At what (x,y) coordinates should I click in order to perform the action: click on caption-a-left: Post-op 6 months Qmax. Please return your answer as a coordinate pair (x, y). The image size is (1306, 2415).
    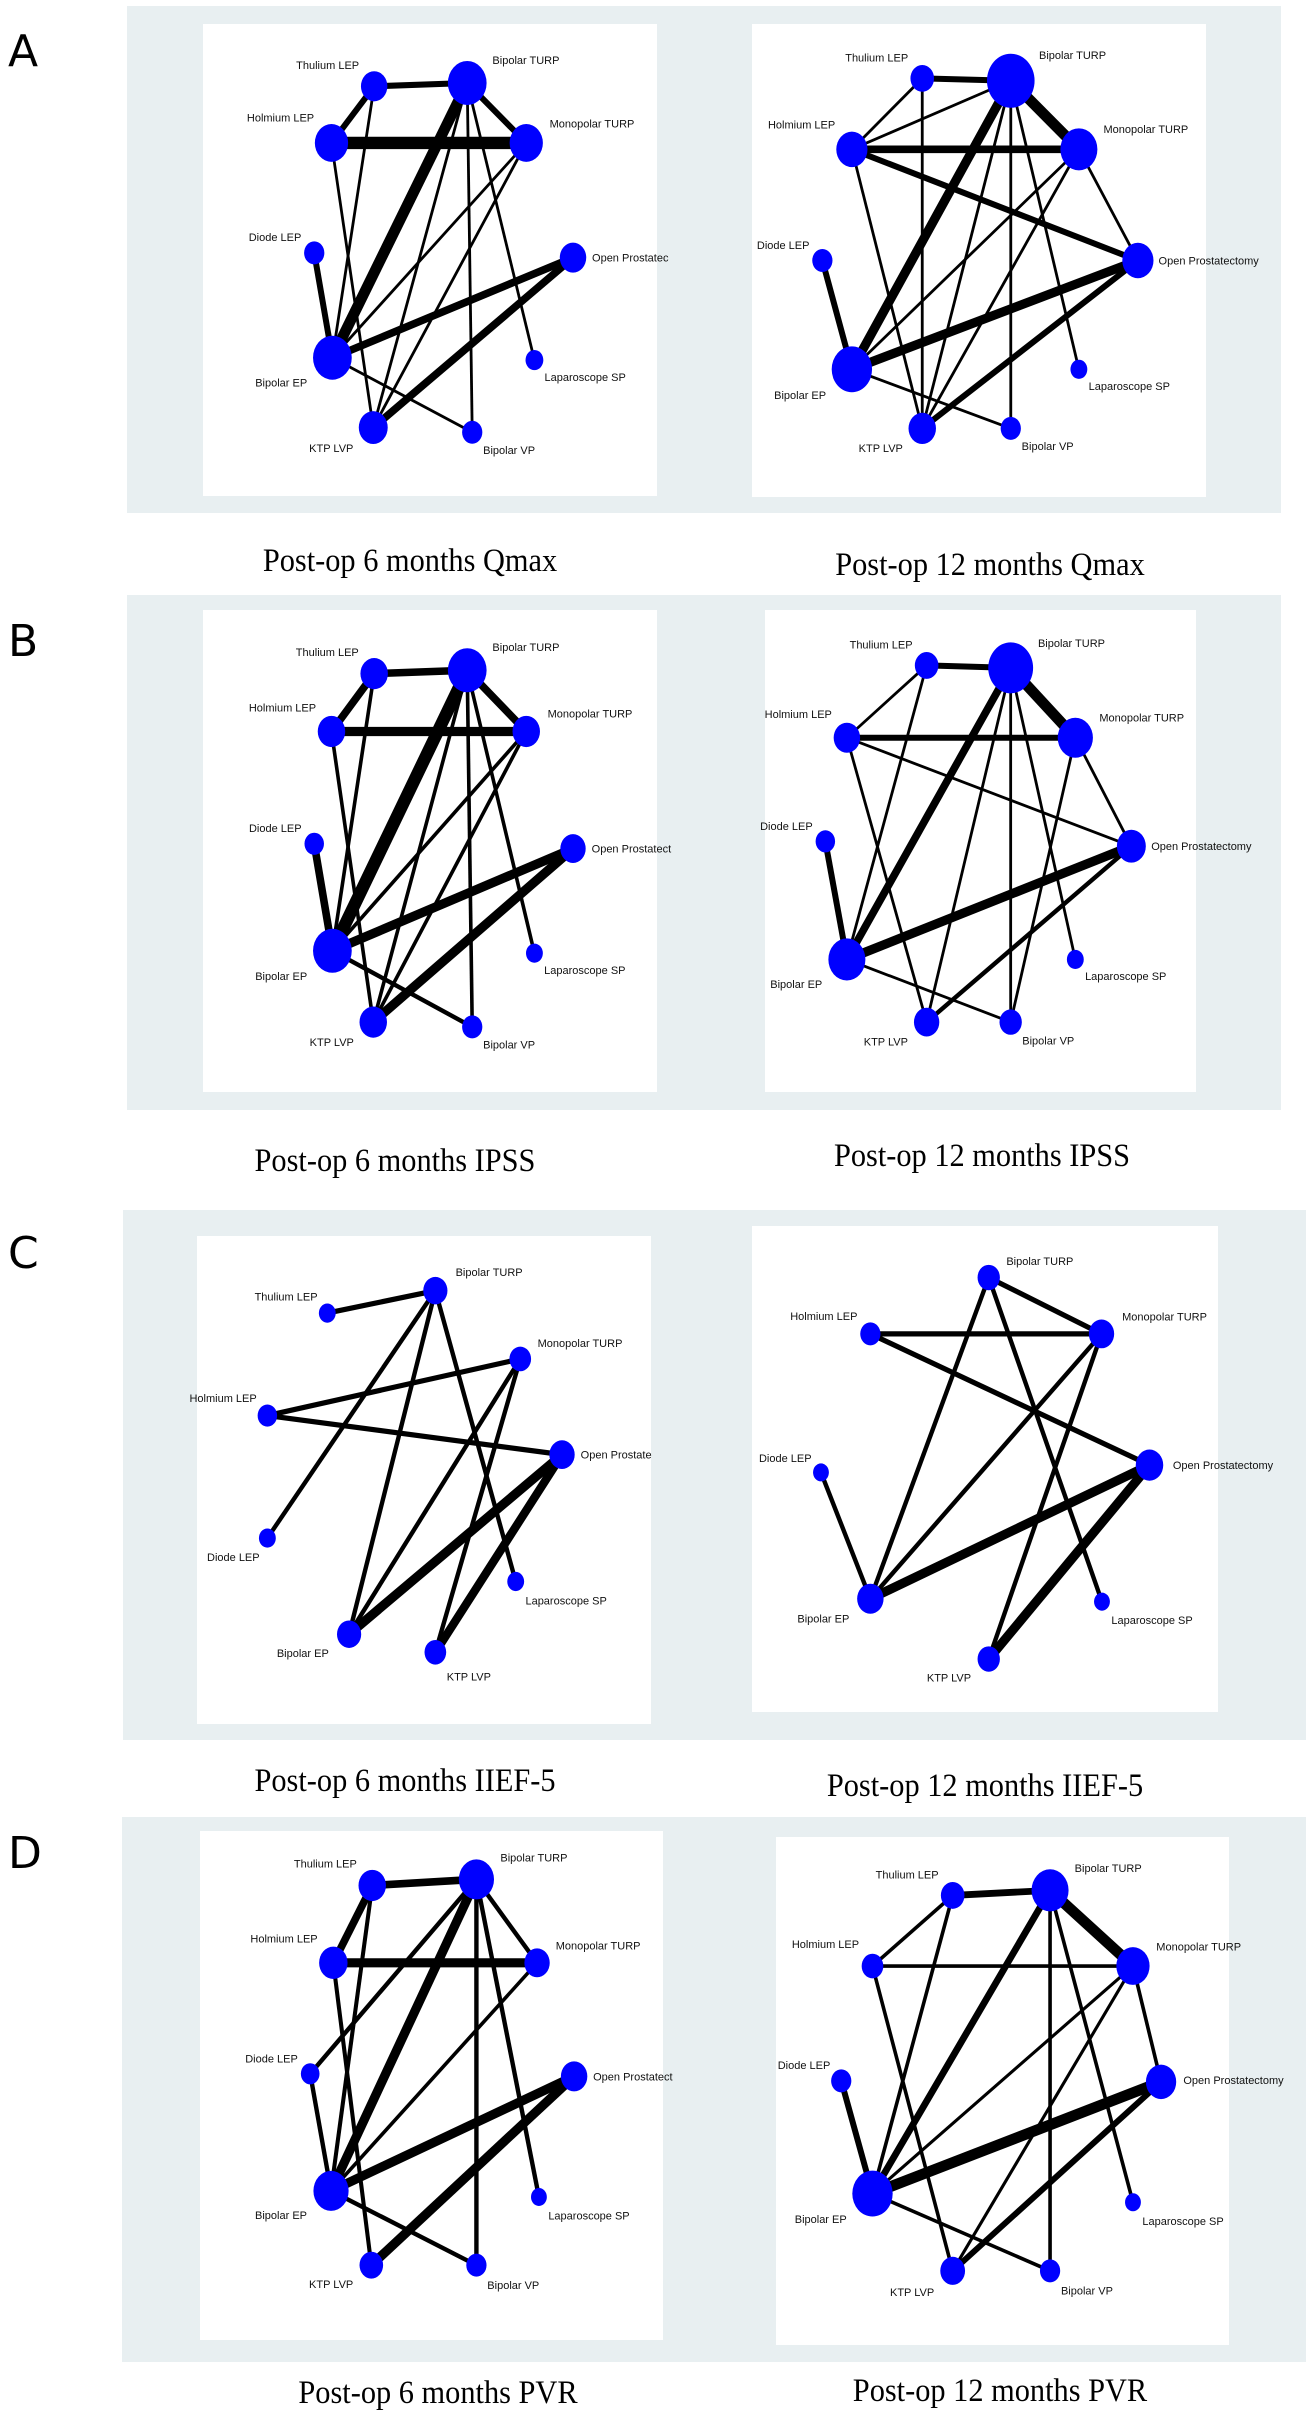
    Looking at the image, I should click on (410, 561).